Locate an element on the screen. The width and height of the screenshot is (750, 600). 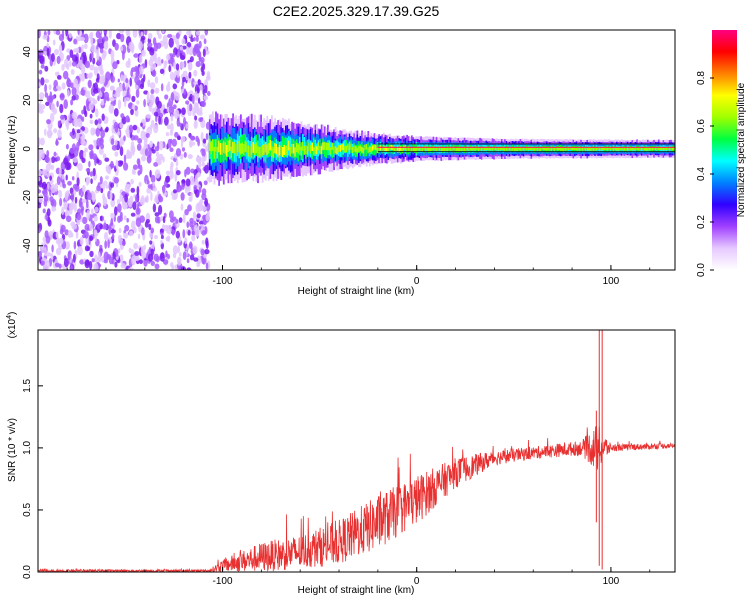
x-tick-label: 0 is located at coordinates (417, 281).